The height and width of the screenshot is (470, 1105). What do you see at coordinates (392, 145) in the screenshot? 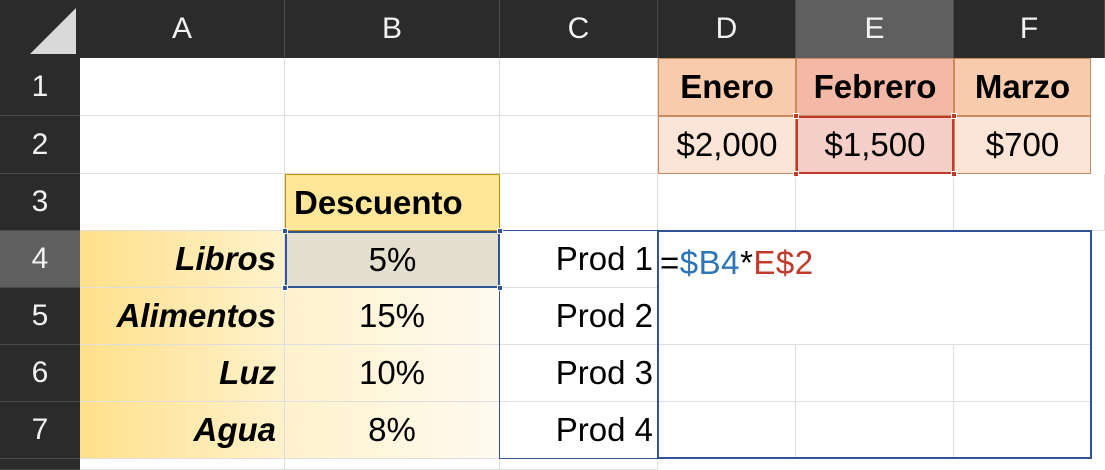
I see `cell-b2` at bounding box center [392, 145].